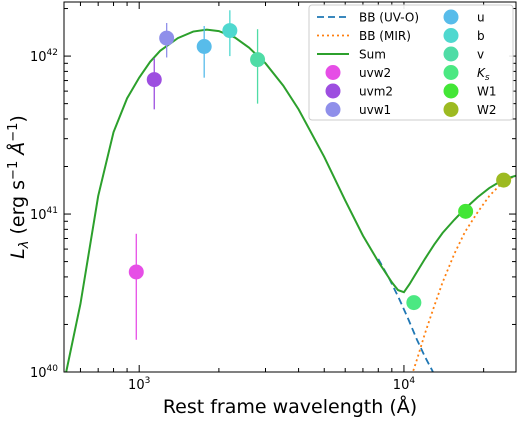 The height and width of the screenshot is (423, 520). What do you see at coordinates (483, 74) in the screenshot?
I see `legend-label-9: Ks` at bounding box center [483, 74].